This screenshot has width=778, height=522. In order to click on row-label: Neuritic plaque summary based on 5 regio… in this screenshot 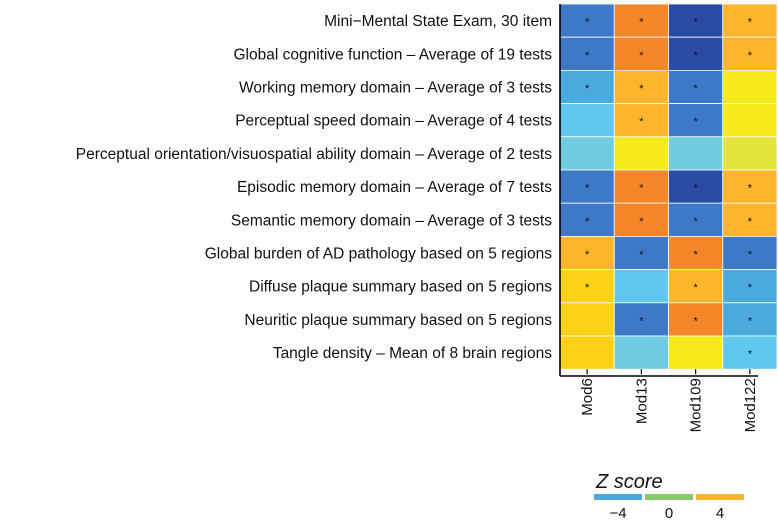, I will do `click(398, 320)`.